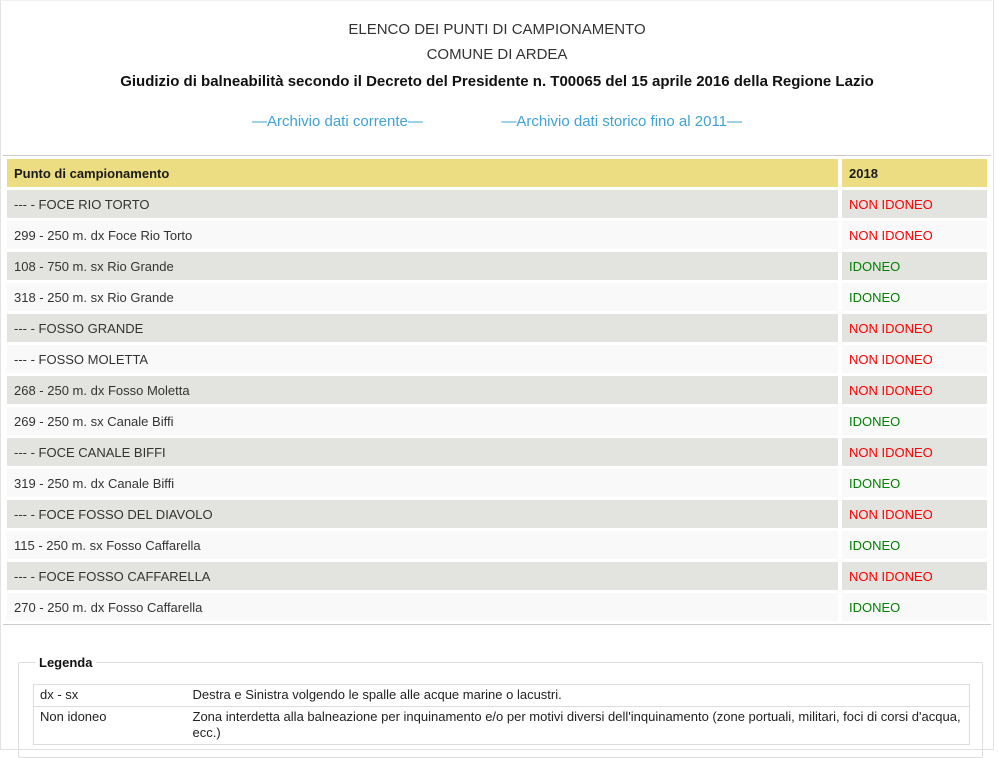 The width and height of the screenshot is (998, 758). Describe the element at coordinates (422, 359) in the screenshot. I see `sampling-point-cell: --- - FOSSO MOLETTA` at that location.